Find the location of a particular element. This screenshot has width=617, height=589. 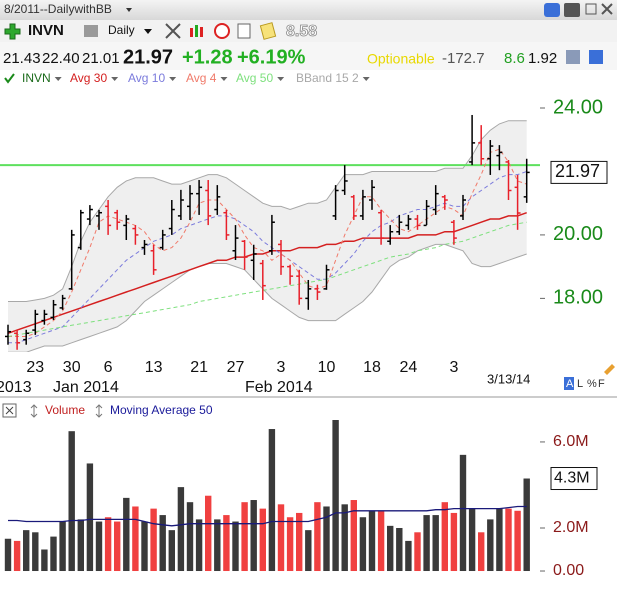

legend-entry: Avg 30 is located at coordinates (88, 78).